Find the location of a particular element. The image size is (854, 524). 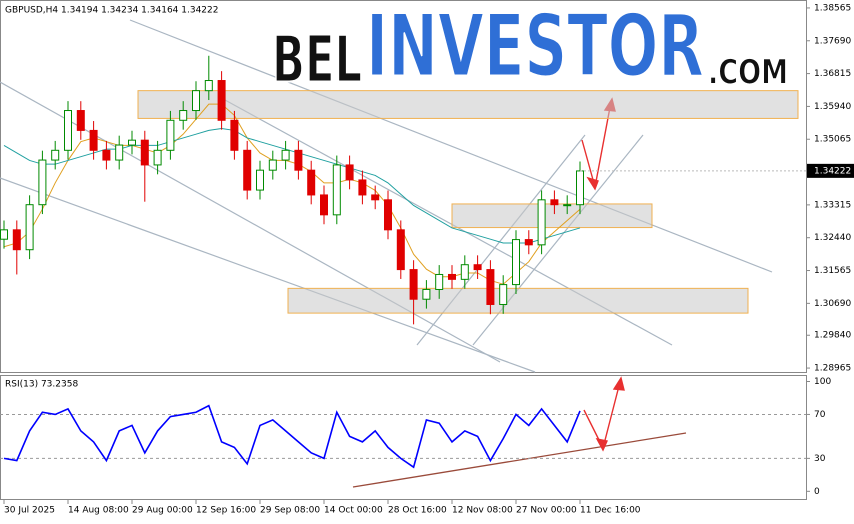

watermark-bel: BEL is located at coordinates (317, 61).